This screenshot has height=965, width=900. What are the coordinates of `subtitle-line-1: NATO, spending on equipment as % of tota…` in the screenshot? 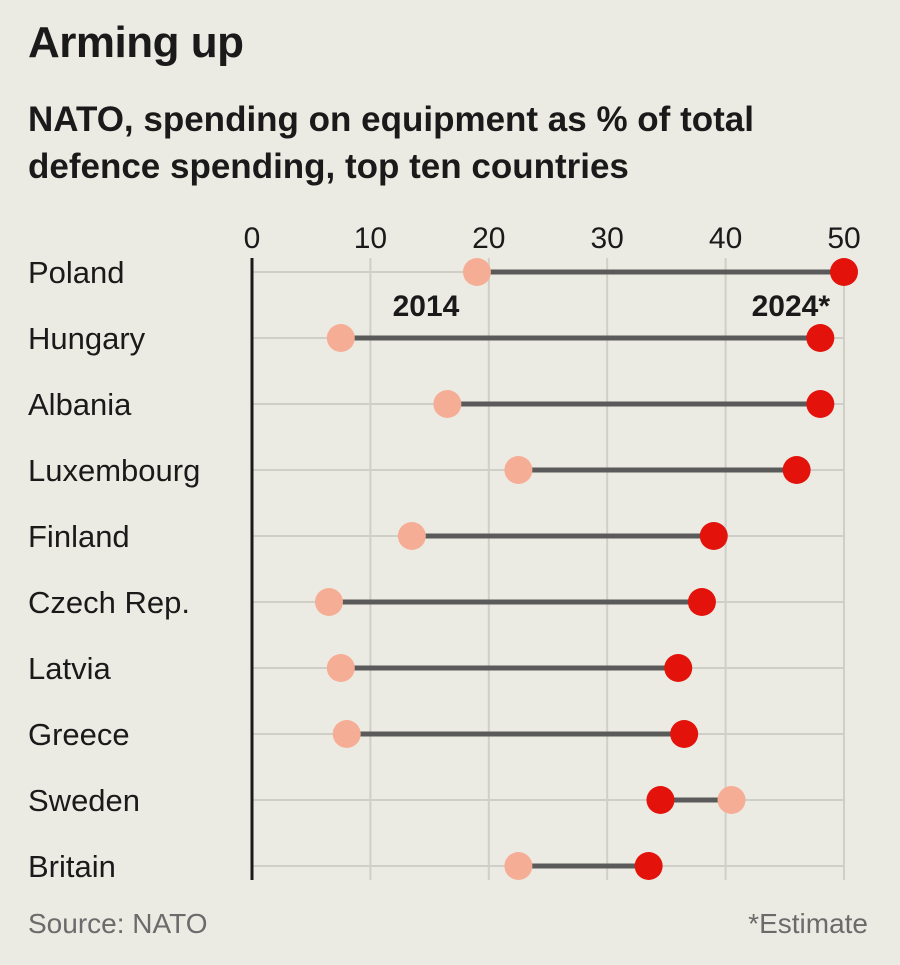 It's located at (391, 119).